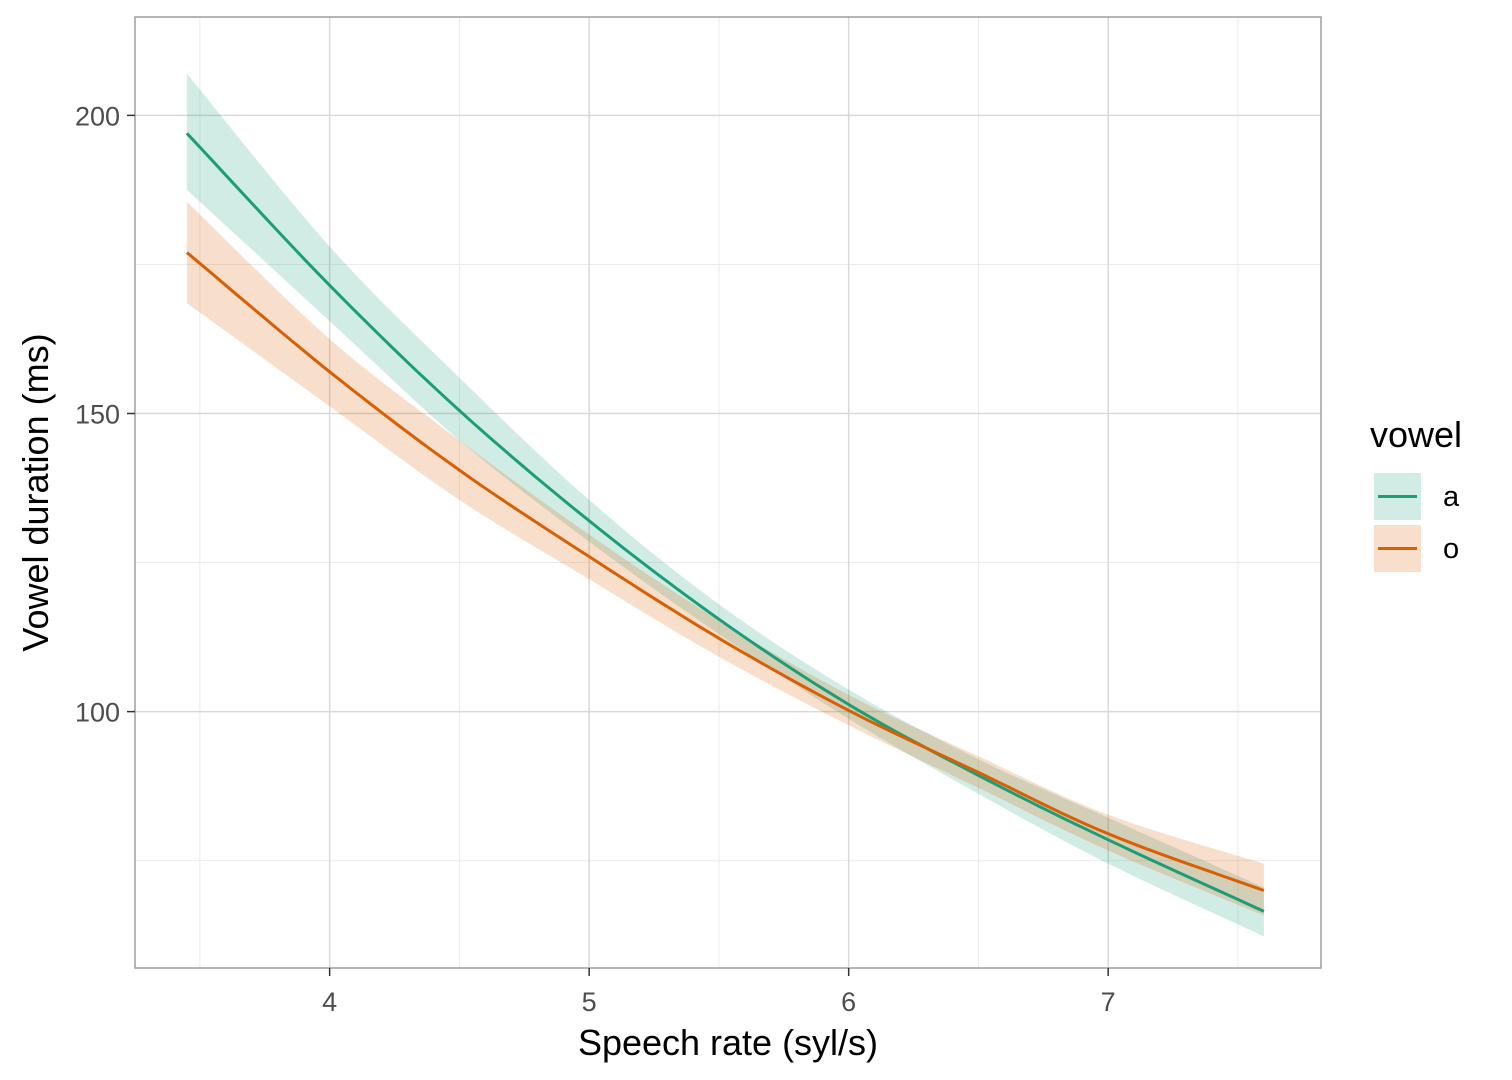 The width and height of the screenshot is (1512, 1080). What do you see at coordinates (1108, 1002) in the screenshot?
I see `x-tick-label: 7` at bounding box center [1108, 1002].